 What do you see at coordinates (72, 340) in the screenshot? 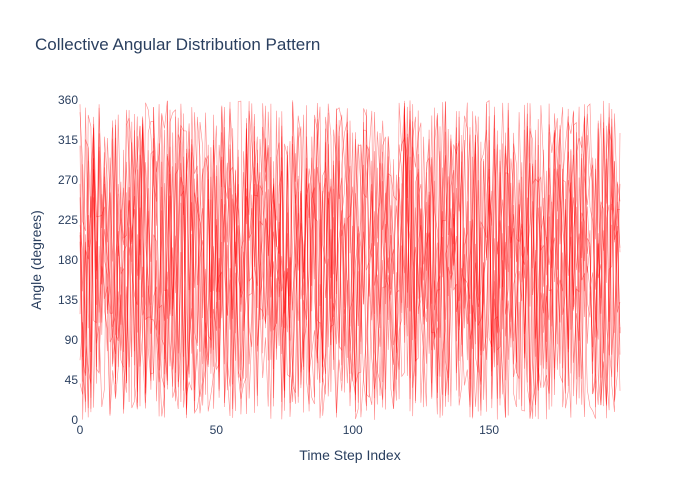
I see `y-tick-label: 90` at bounding box center [72, 340].